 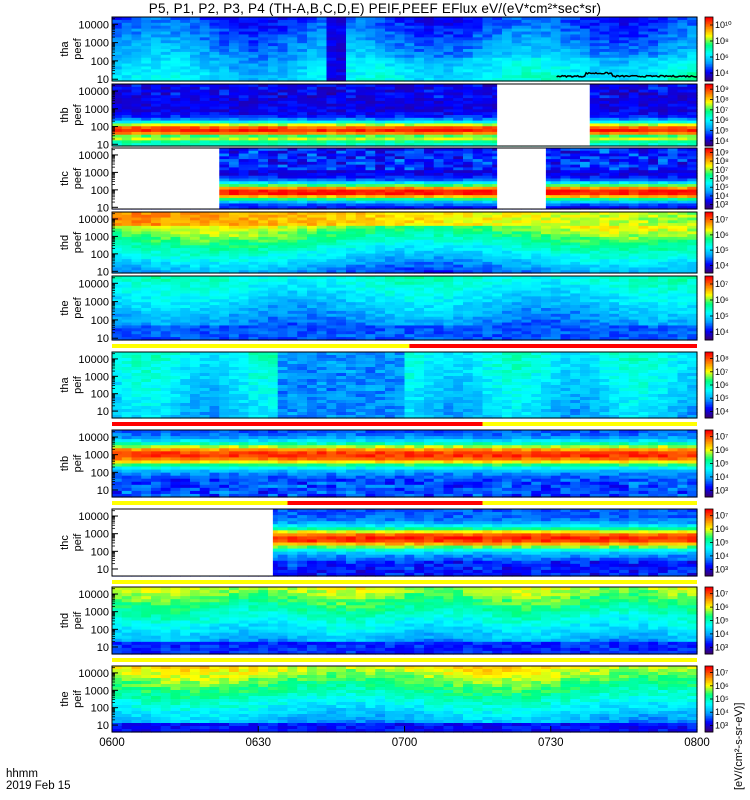 What do you see at coordinates (709, 115) in the screenshot?
I see `colorbar-frame` at bounding box center [709, 115].